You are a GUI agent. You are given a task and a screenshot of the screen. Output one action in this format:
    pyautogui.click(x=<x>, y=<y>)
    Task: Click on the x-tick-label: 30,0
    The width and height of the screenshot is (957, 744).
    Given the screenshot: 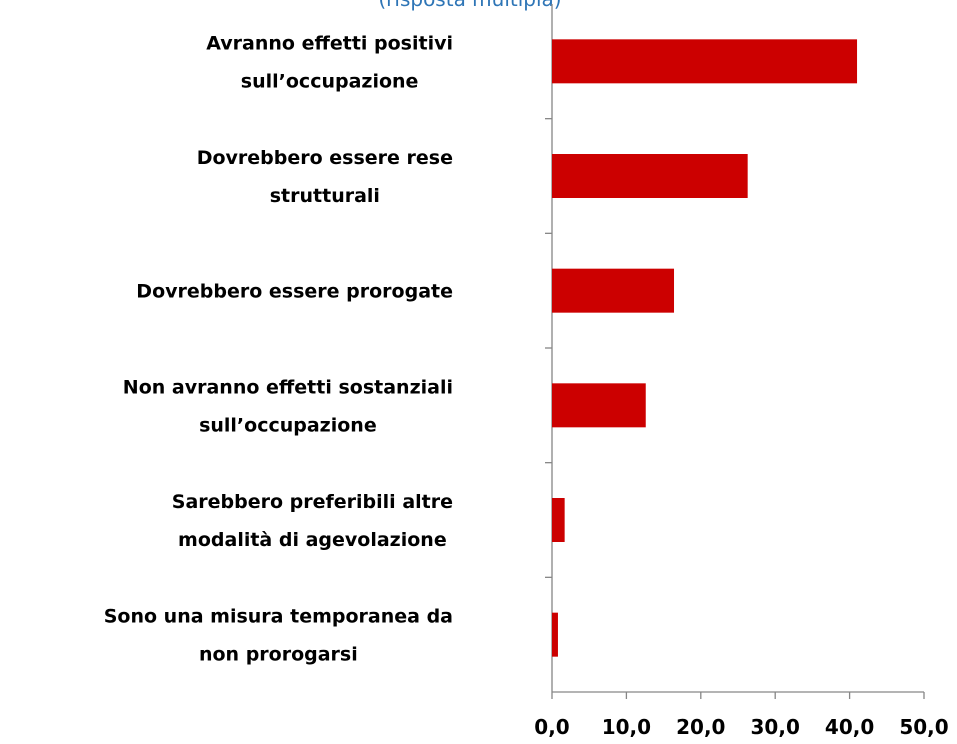 What is the action you would take?
    pyautogui.click(x=775, y=727)
    